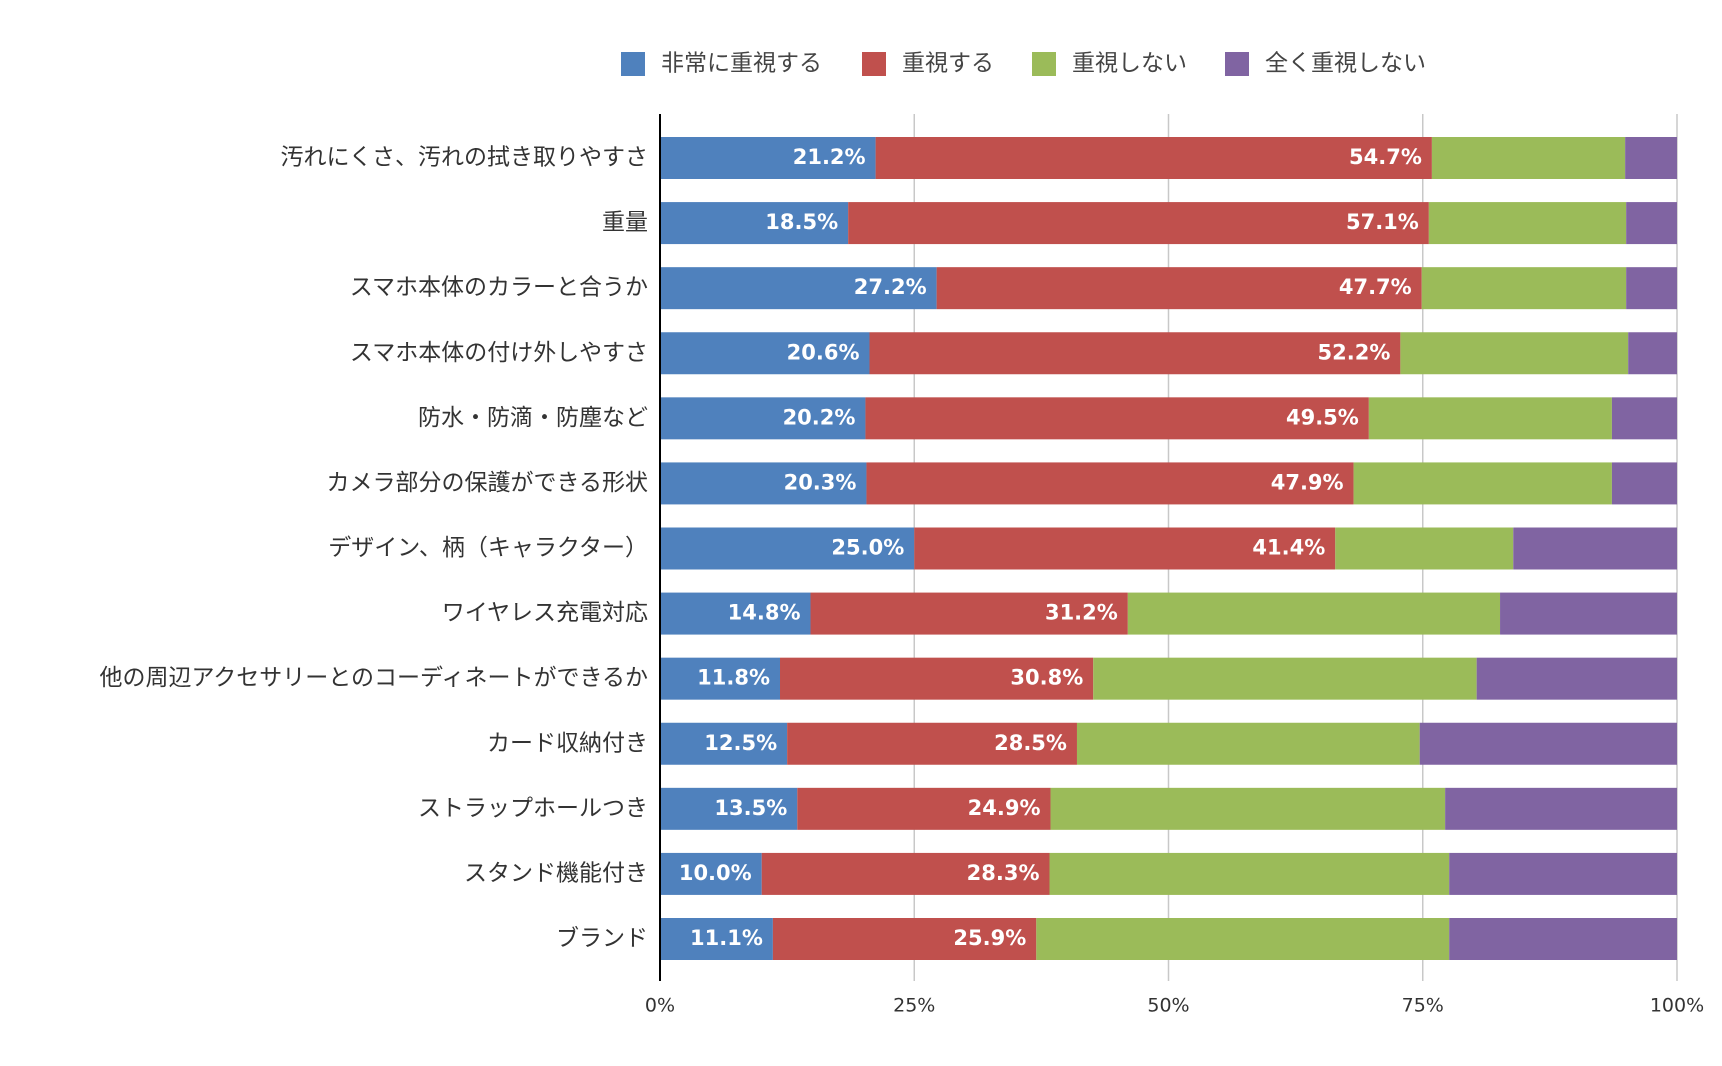  I want to click on y-tick-label: カメラ部分の保護ができる形状, so click(487, 483).